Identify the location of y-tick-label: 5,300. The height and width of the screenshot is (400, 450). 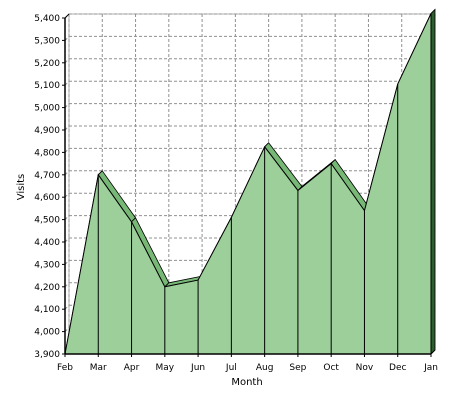
(47, 41).